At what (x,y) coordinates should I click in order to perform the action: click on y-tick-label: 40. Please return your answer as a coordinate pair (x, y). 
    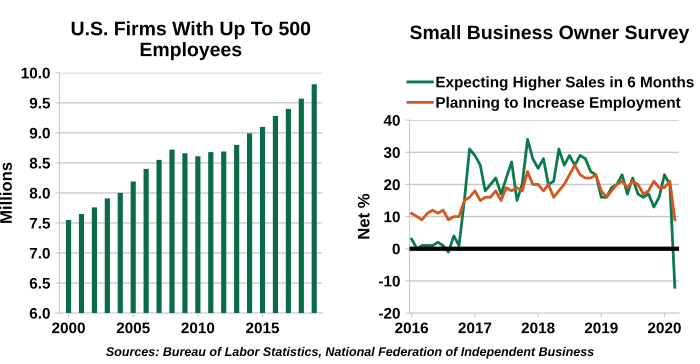
    Looking at the image, I should click on (392, 120).